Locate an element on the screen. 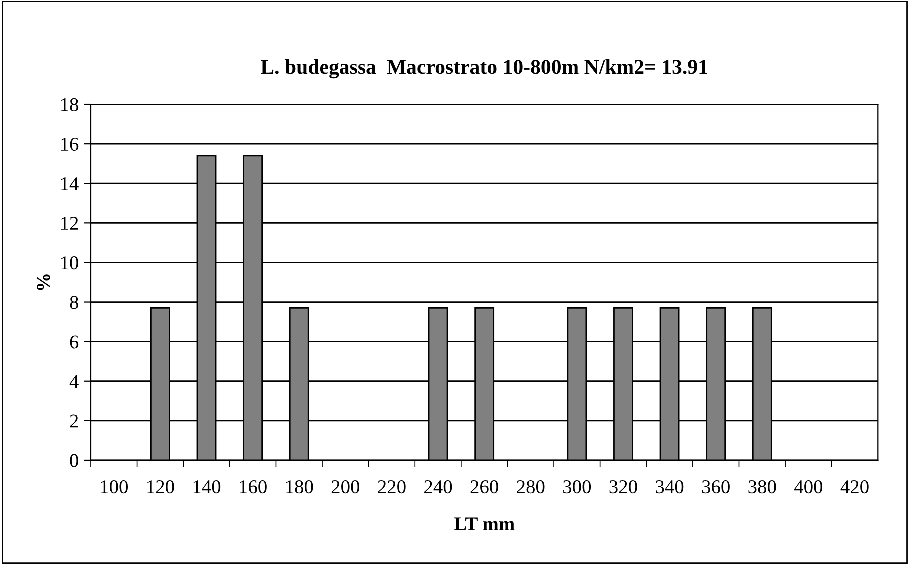 This screenshot has width=910, height=565. y-axis-title: % is located at coordinates (43, 282).